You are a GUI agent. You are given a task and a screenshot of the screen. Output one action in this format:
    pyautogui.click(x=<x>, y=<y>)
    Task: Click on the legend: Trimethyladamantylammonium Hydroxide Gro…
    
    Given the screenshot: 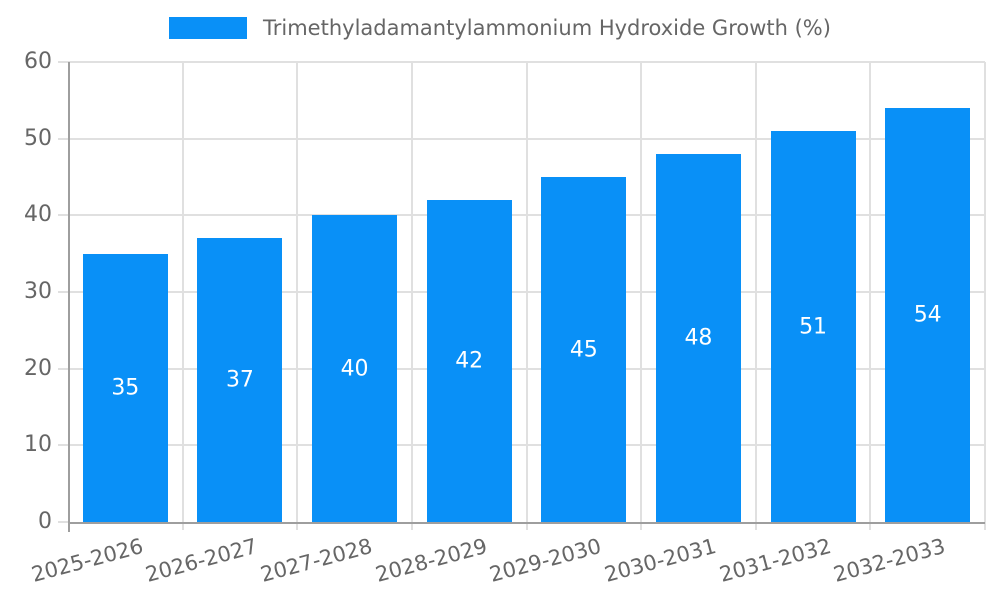 What is the action you would take?
    pyautogui.click(x=500, y=28)
    